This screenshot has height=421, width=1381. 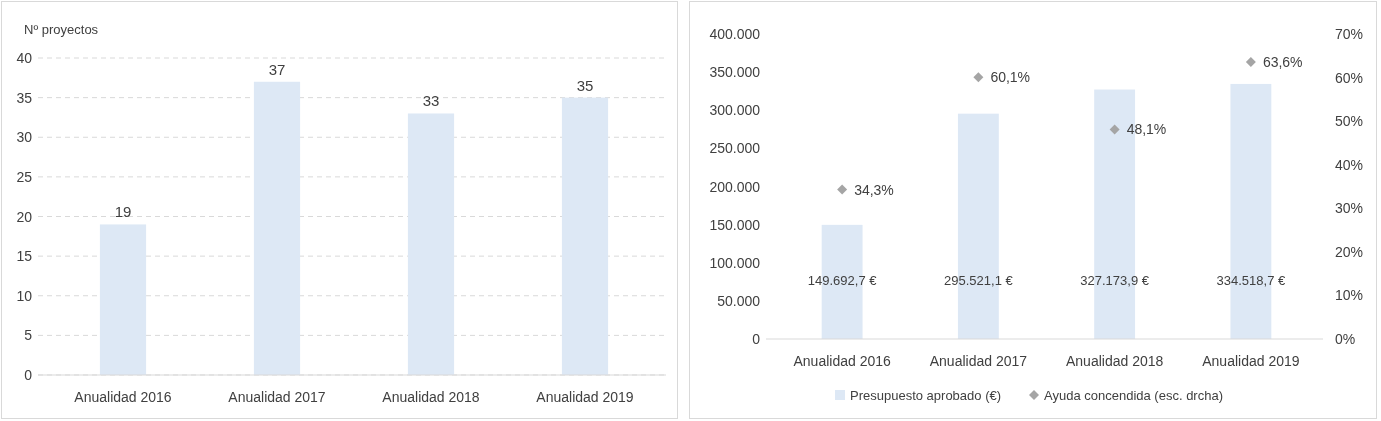 What do you see at coordinates (1133, 395) in the screenshot?
I see `legend-label: Ayuda concendida (esc. drcha)` at bounding box center [1133, 395].